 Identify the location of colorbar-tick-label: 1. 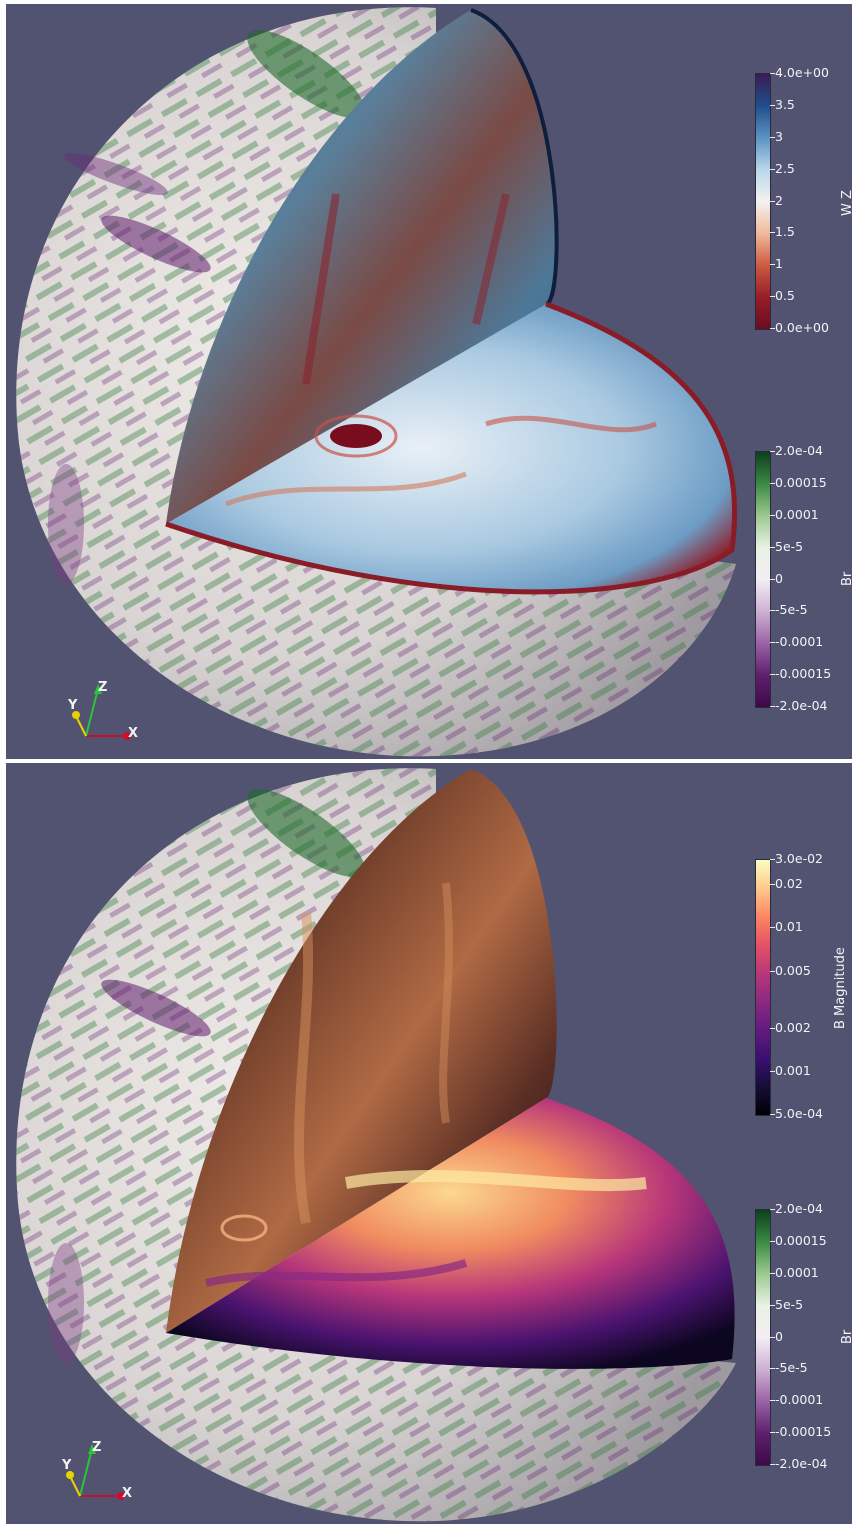
(779, 264).